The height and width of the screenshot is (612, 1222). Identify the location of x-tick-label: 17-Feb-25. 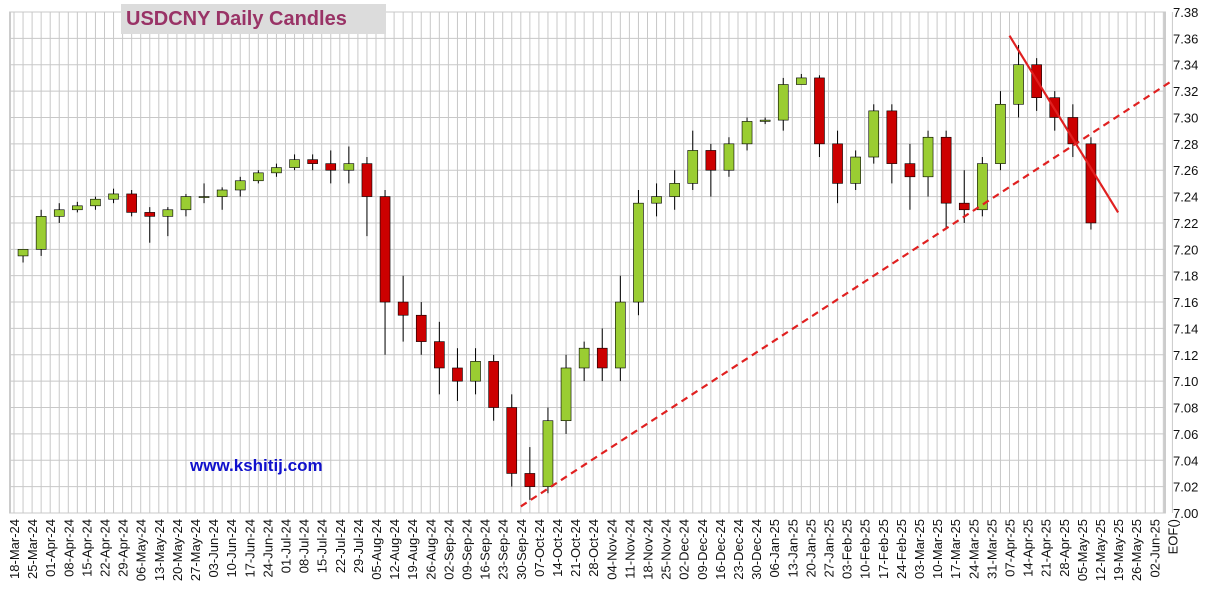
(883, 549).